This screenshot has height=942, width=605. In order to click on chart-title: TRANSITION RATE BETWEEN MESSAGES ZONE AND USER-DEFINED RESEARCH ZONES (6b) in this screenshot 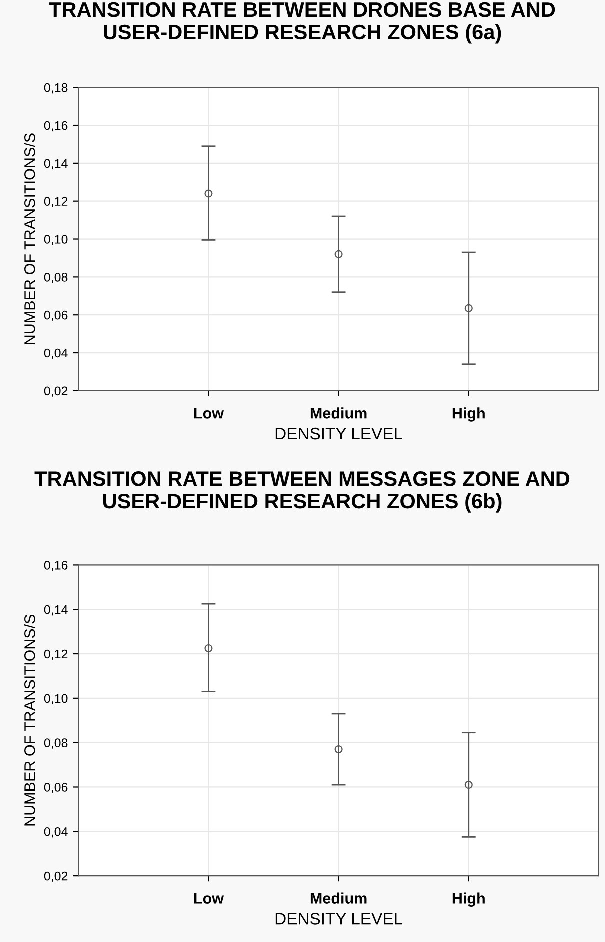, I will do `click(302, 492)`.